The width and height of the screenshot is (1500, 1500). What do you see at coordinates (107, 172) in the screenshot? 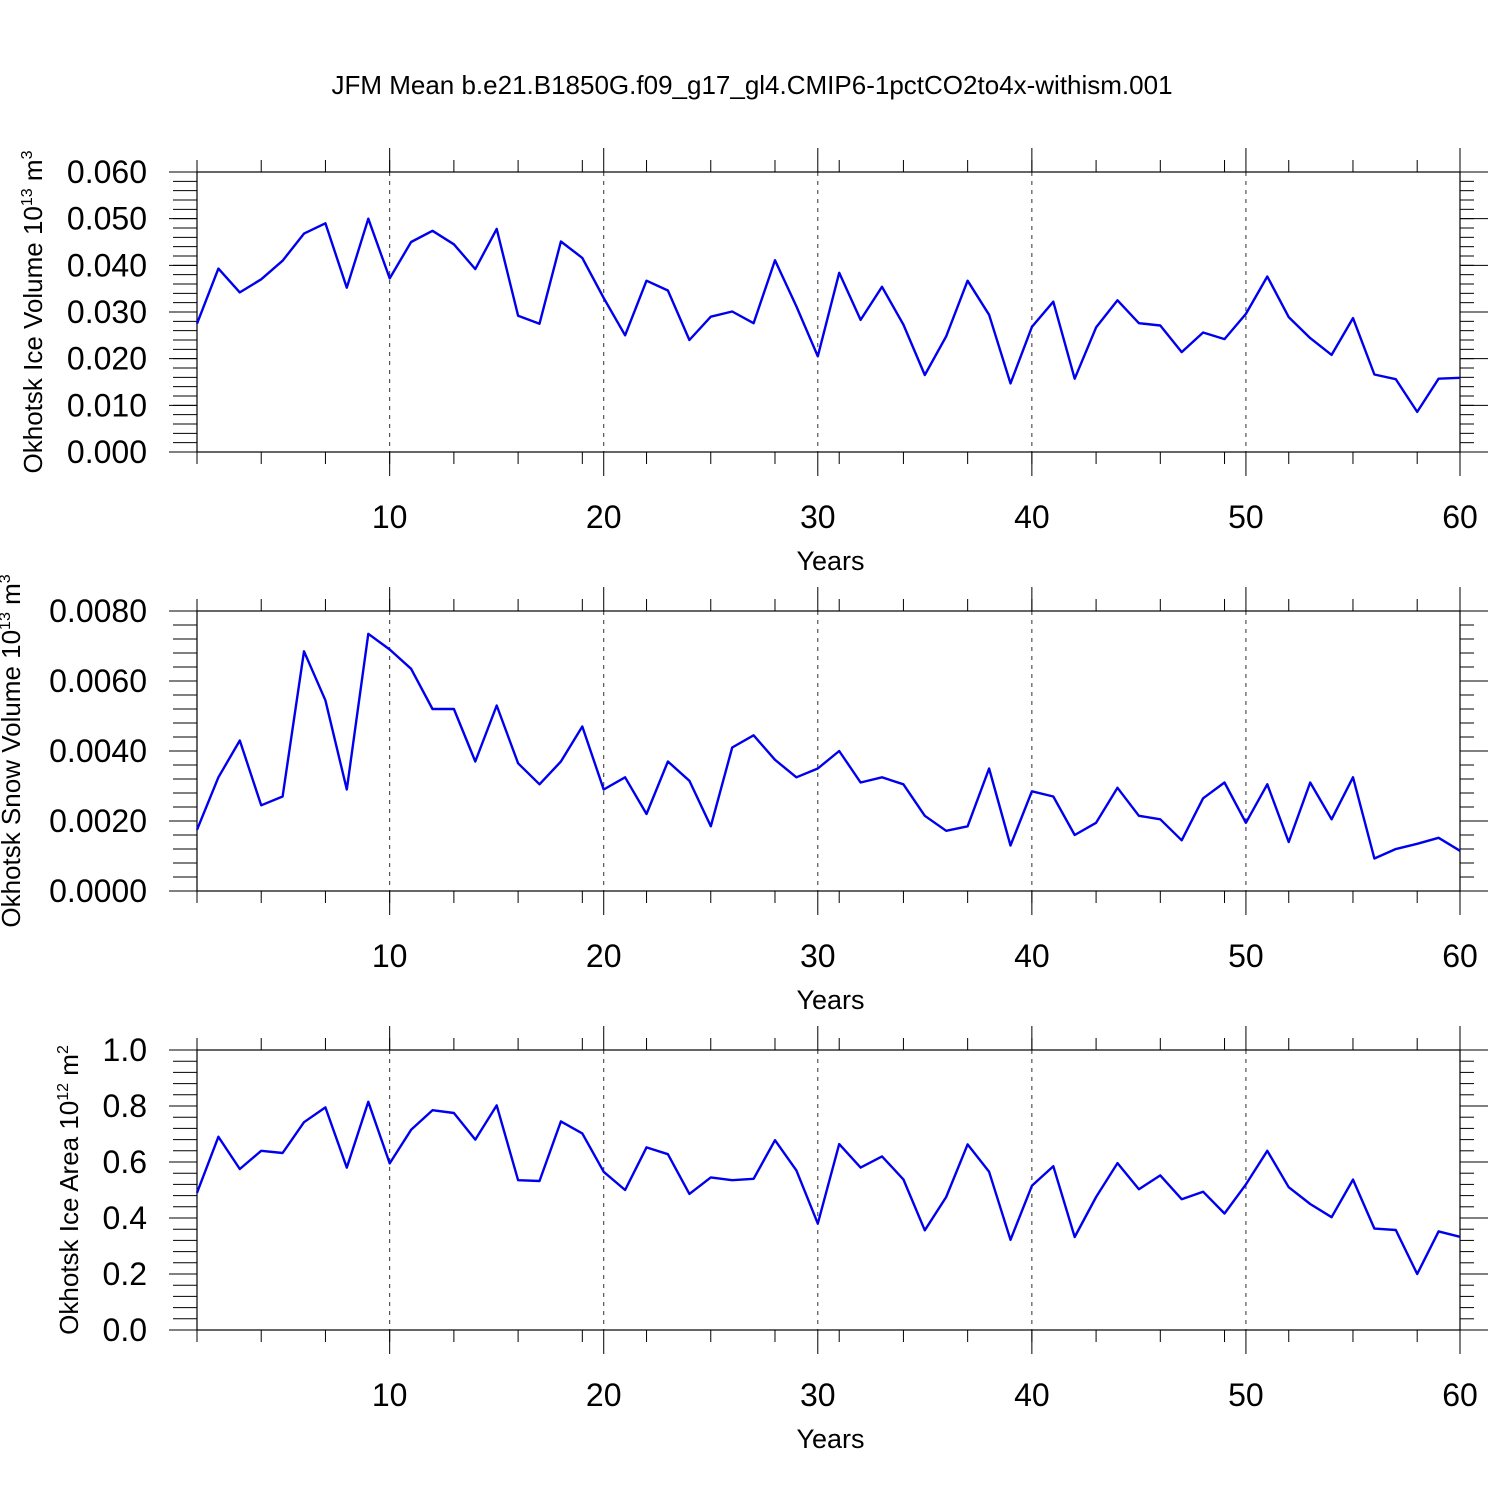
I see `y-tick-label: 0.060` at bounding box center [107, 172].